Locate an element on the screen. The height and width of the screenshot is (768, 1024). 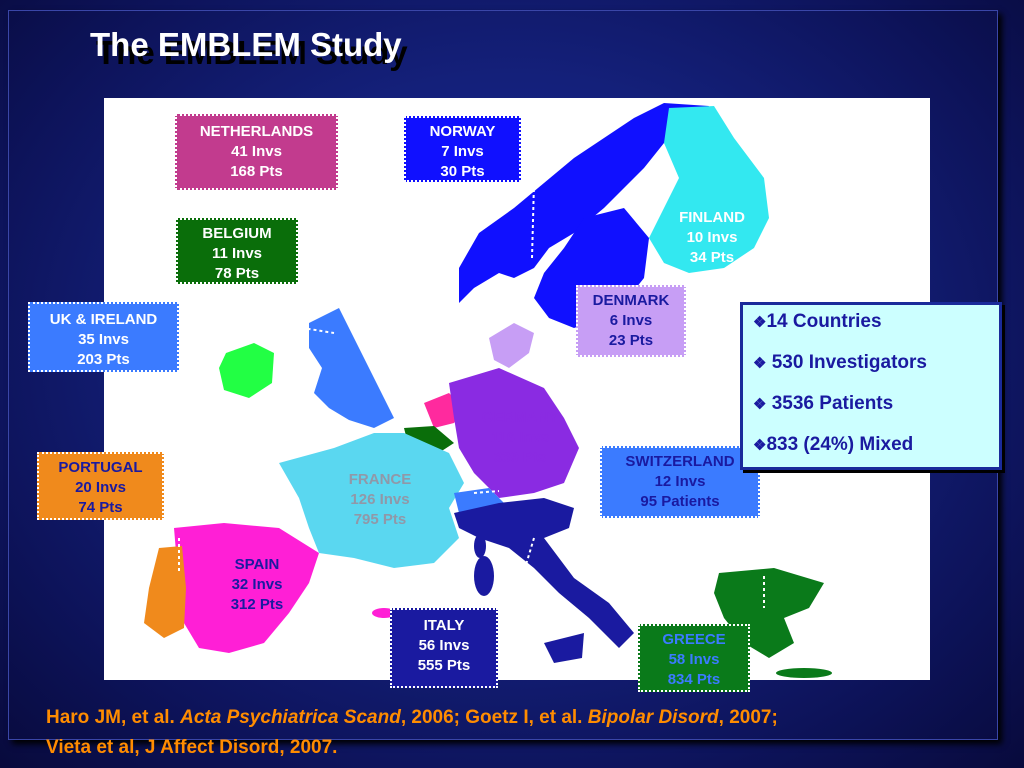
germany-shape is located at coordinates (514, 433).